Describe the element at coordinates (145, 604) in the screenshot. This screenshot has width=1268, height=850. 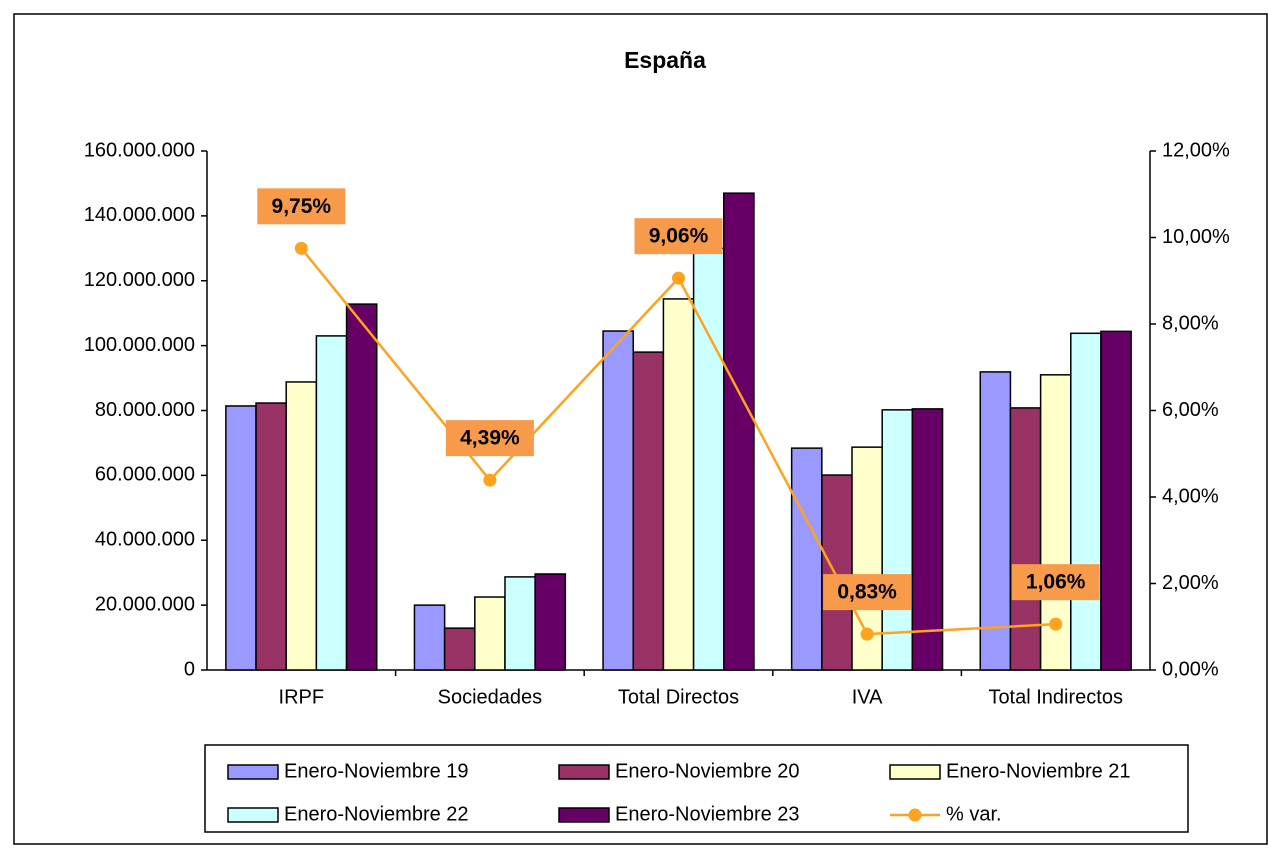
I see `y-tick-label: 20.000.000` at that location.